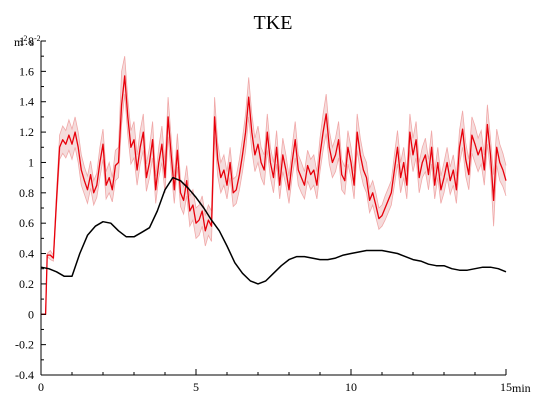 This screenshot has width=541, height=397. Describe the element at coordinates (31, 314) in the screenshot. I see `y-tick-label: 0` at that location.